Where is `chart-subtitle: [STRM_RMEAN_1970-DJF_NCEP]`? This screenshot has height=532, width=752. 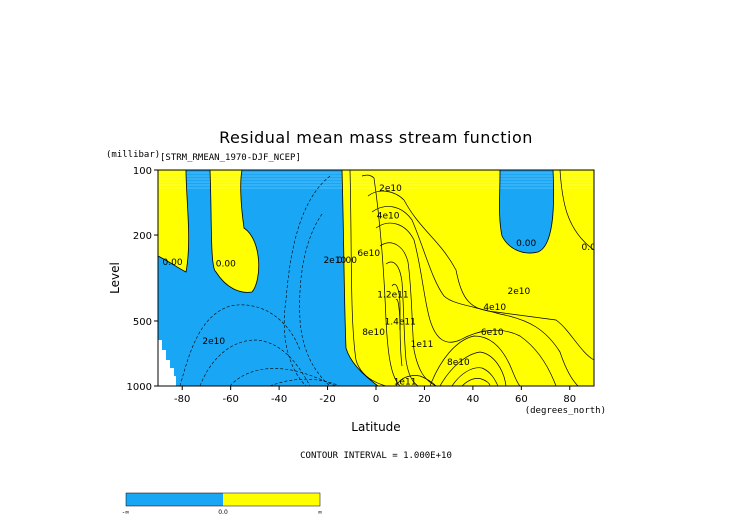 chart-subtitle: [STRM_RMEAN_1970-DJF_NCEP] is located at coordinates (230, 158).